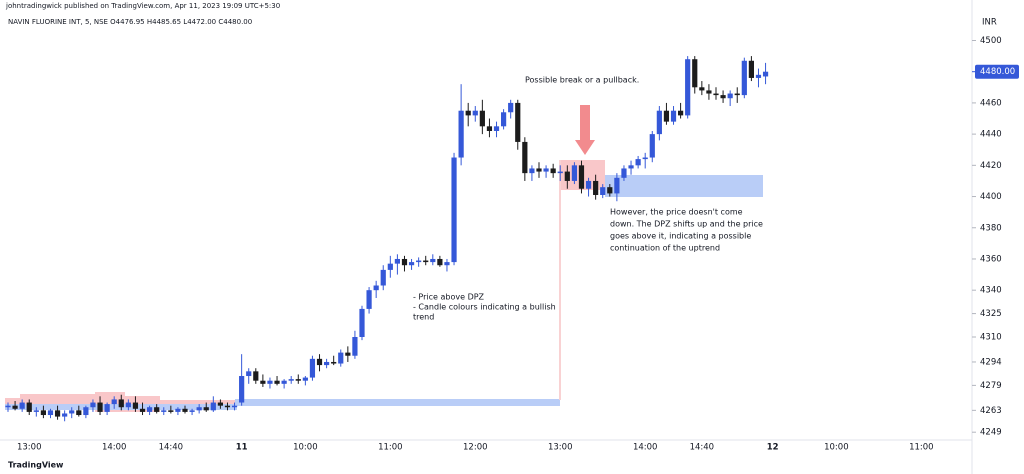  I want to click on x-tick-label: 12:00, so click(475, 448).